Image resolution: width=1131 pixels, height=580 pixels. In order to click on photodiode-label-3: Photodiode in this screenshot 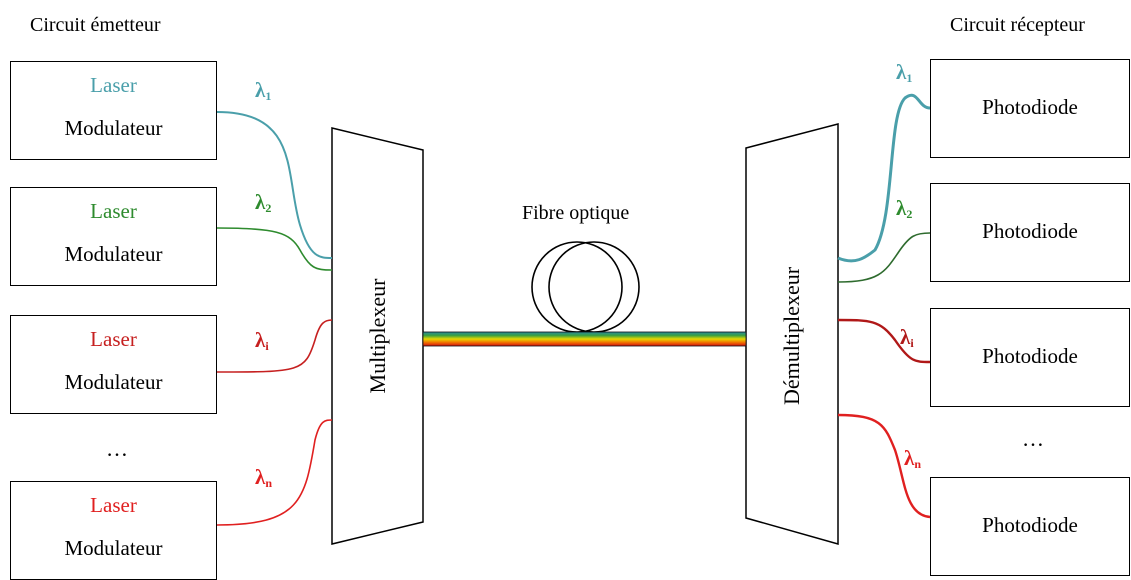, I will do `click(1030, 356)`.